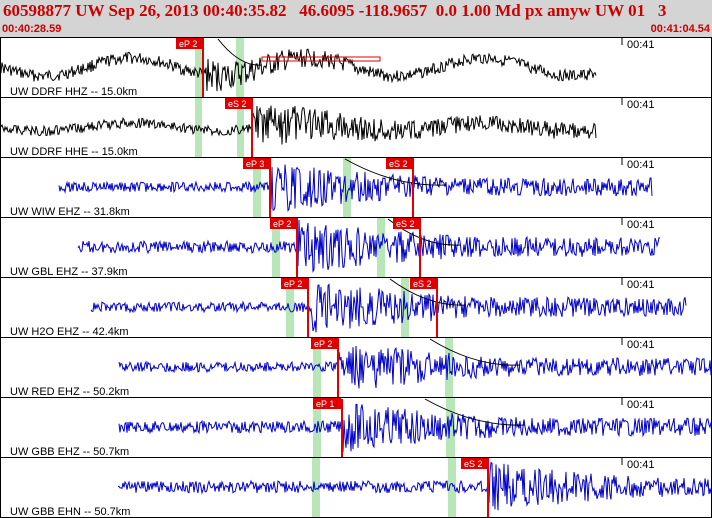 The image size is (712, 518). I want to click on trace-panel: eP 2 UW DDRF HHZ -- 15.0km 00:41, so click(356, 67).